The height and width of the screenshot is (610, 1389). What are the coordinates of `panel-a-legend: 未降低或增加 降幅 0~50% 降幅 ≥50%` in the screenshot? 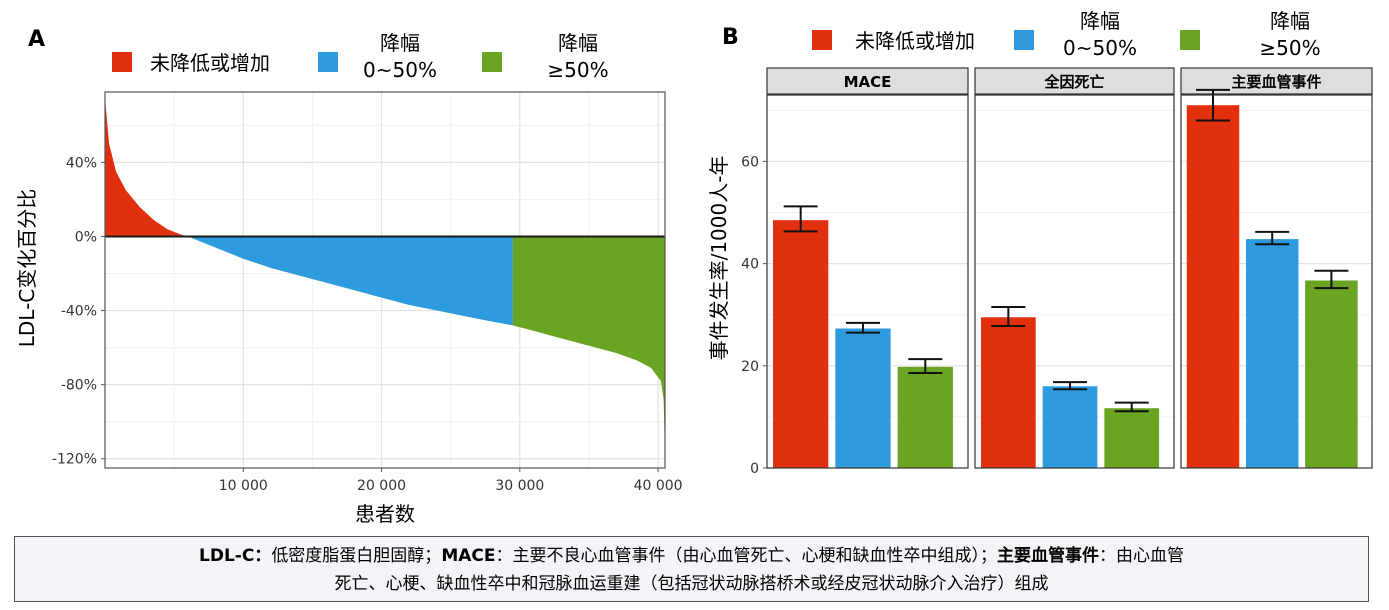 It's located at (360, 56).